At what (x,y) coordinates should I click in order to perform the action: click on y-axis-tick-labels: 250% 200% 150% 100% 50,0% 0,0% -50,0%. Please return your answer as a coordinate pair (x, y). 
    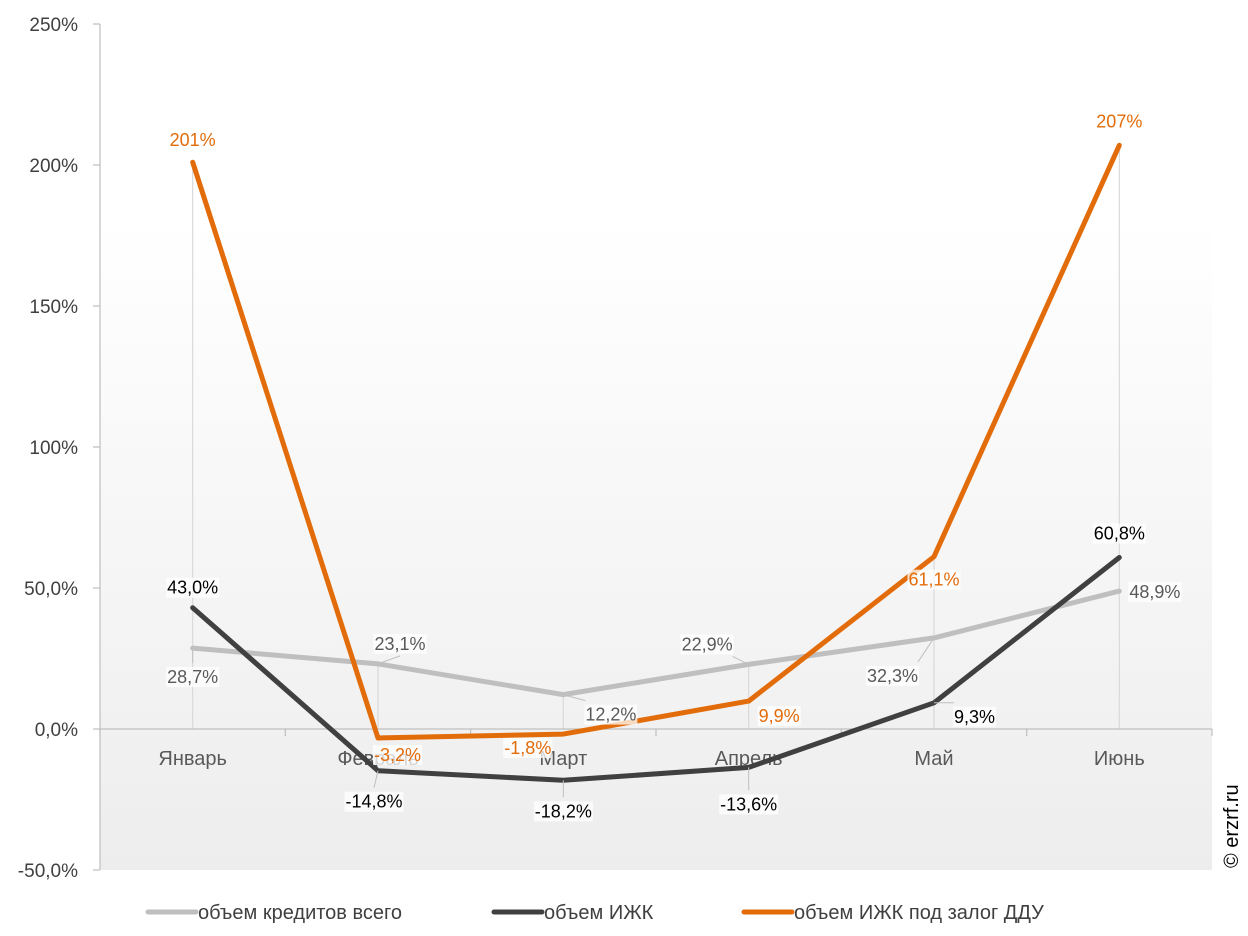
    Looking at the image, I should click on (48, 448).